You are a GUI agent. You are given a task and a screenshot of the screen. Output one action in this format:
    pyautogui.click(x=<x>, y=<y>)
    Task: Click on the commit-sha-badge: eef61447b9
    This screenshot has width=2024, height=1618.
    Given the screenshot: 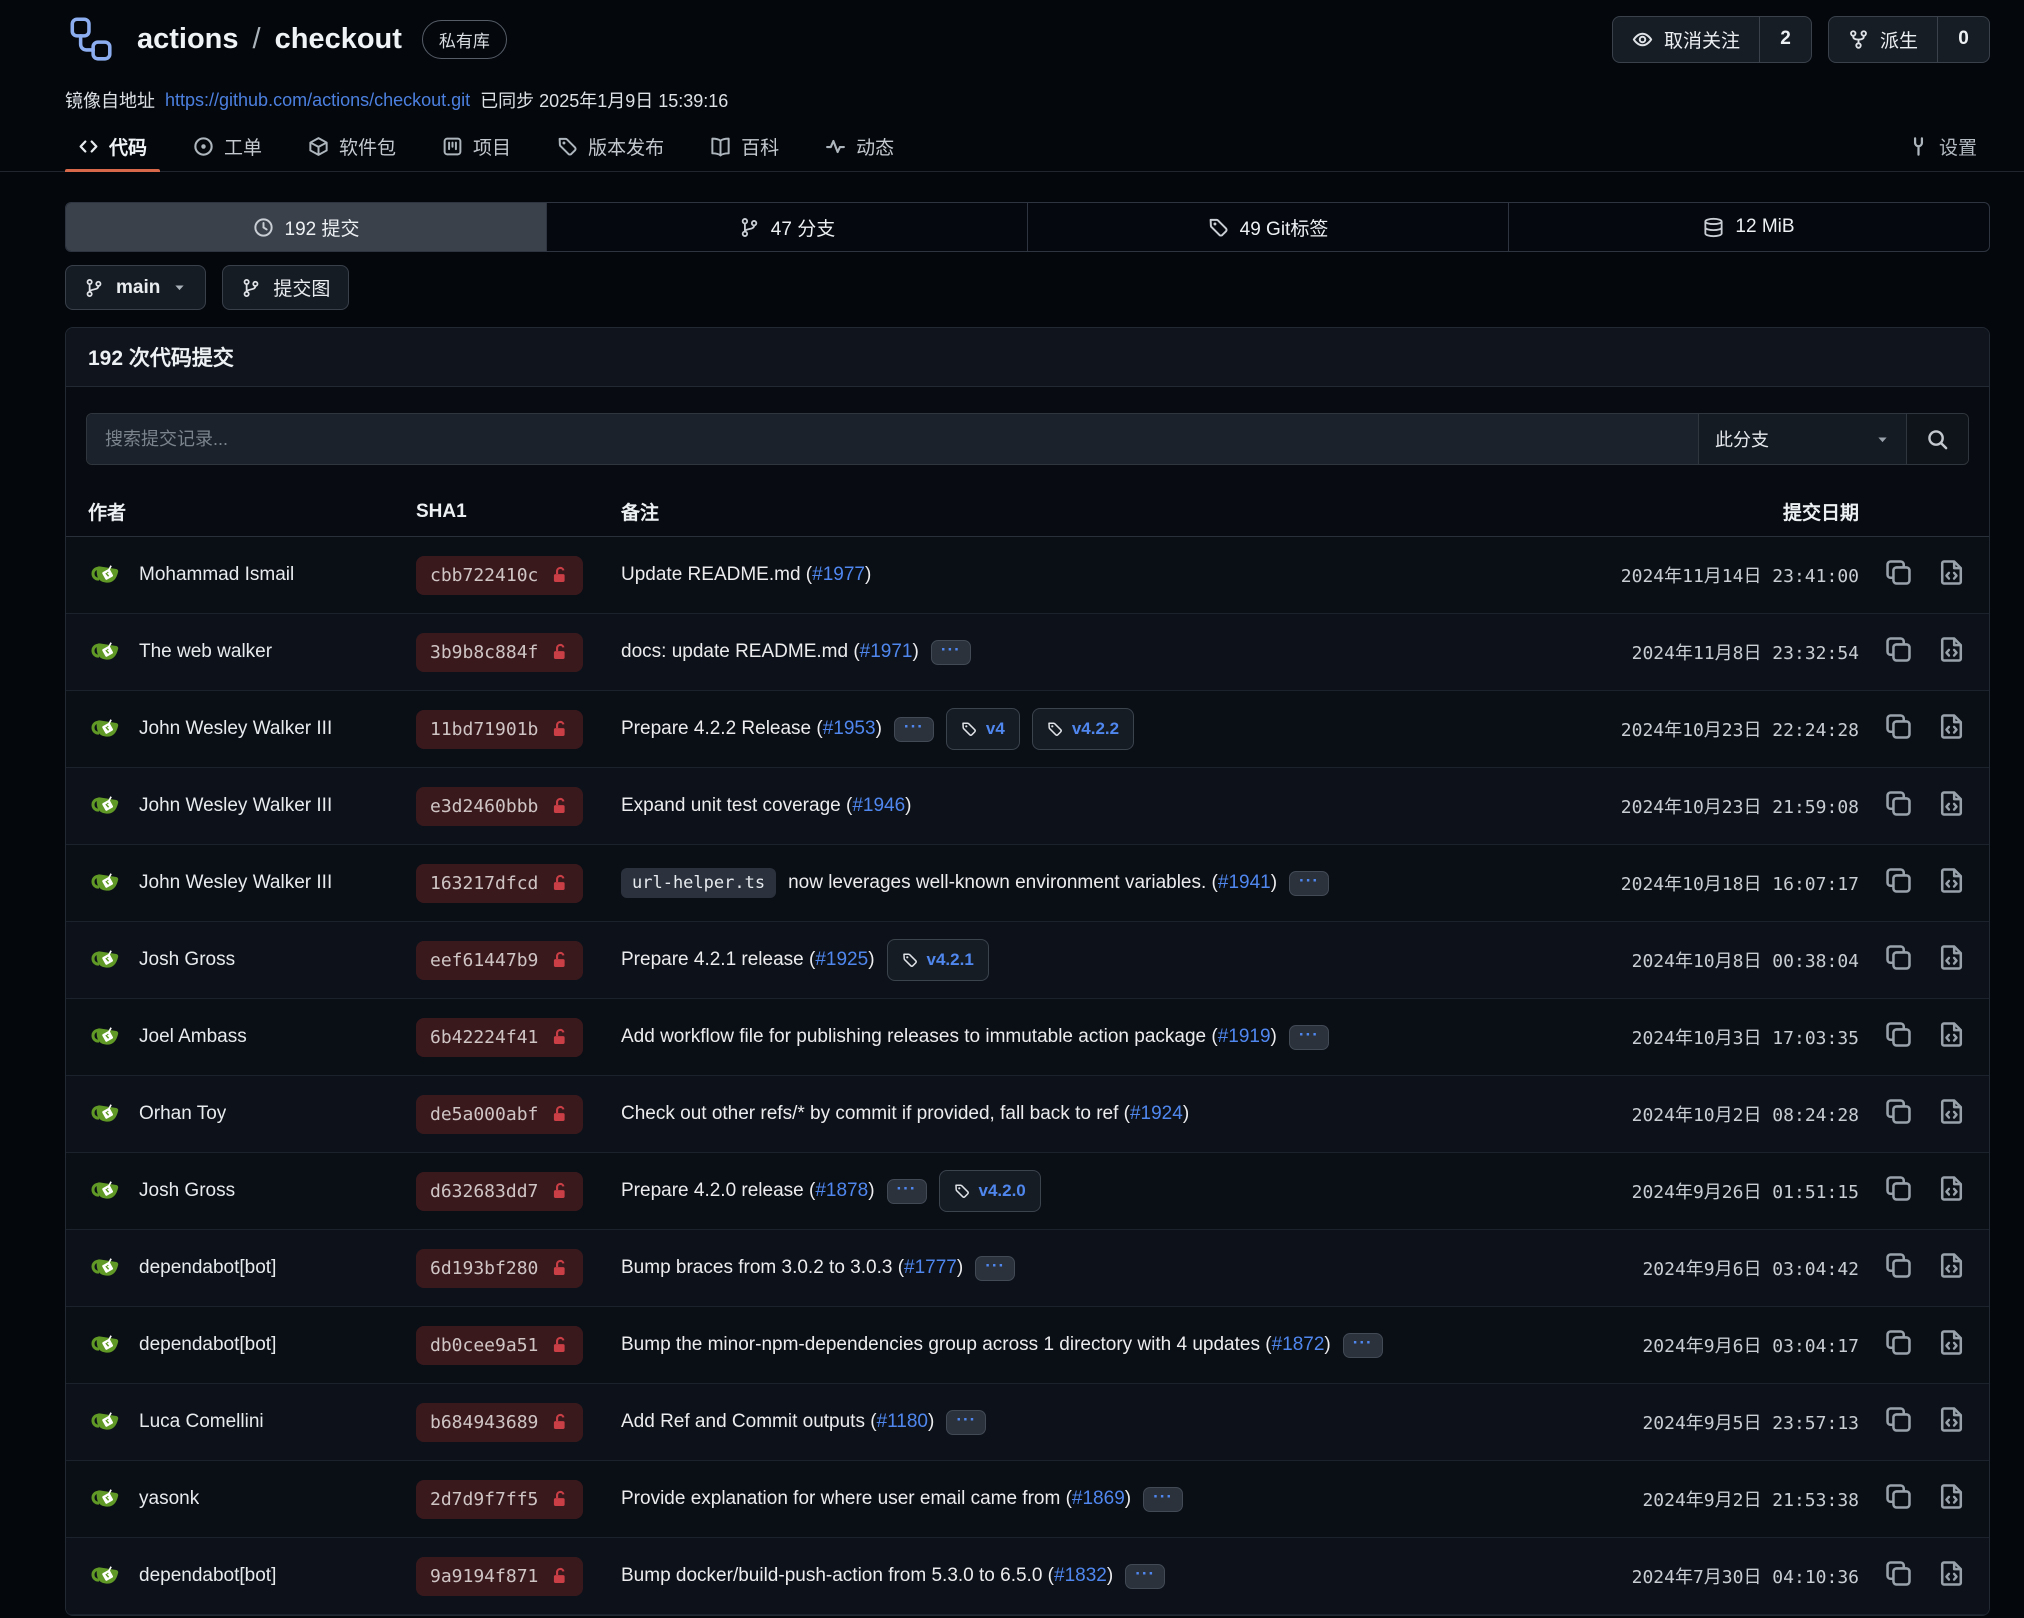 What is the action you would take?
    pyautogui.click(x=500, y=960)
    